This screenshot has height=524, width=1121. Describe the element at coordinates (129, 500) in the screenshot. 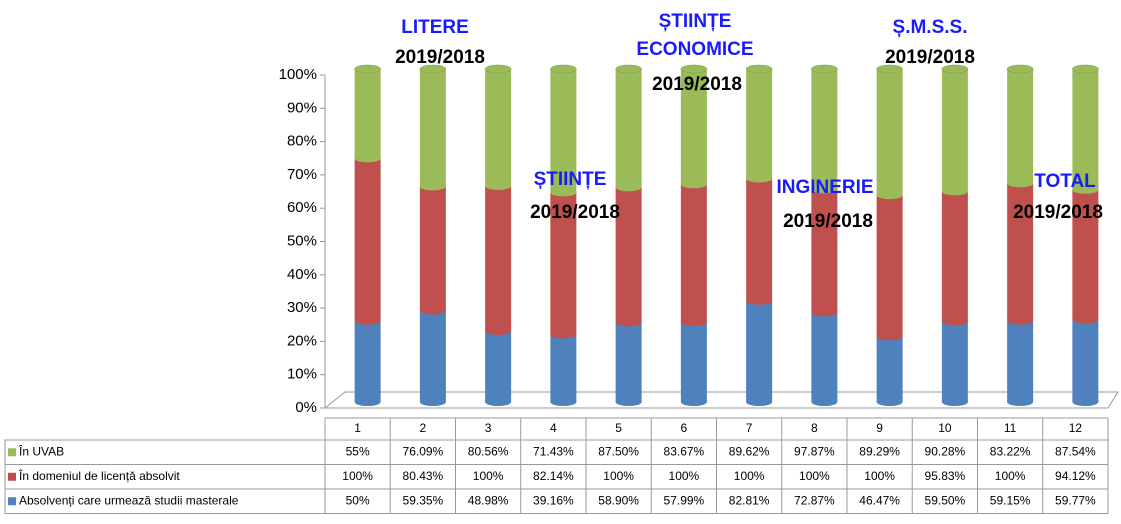

I see `legend-label: Absolvenți care urmează studii masterale` at that location.